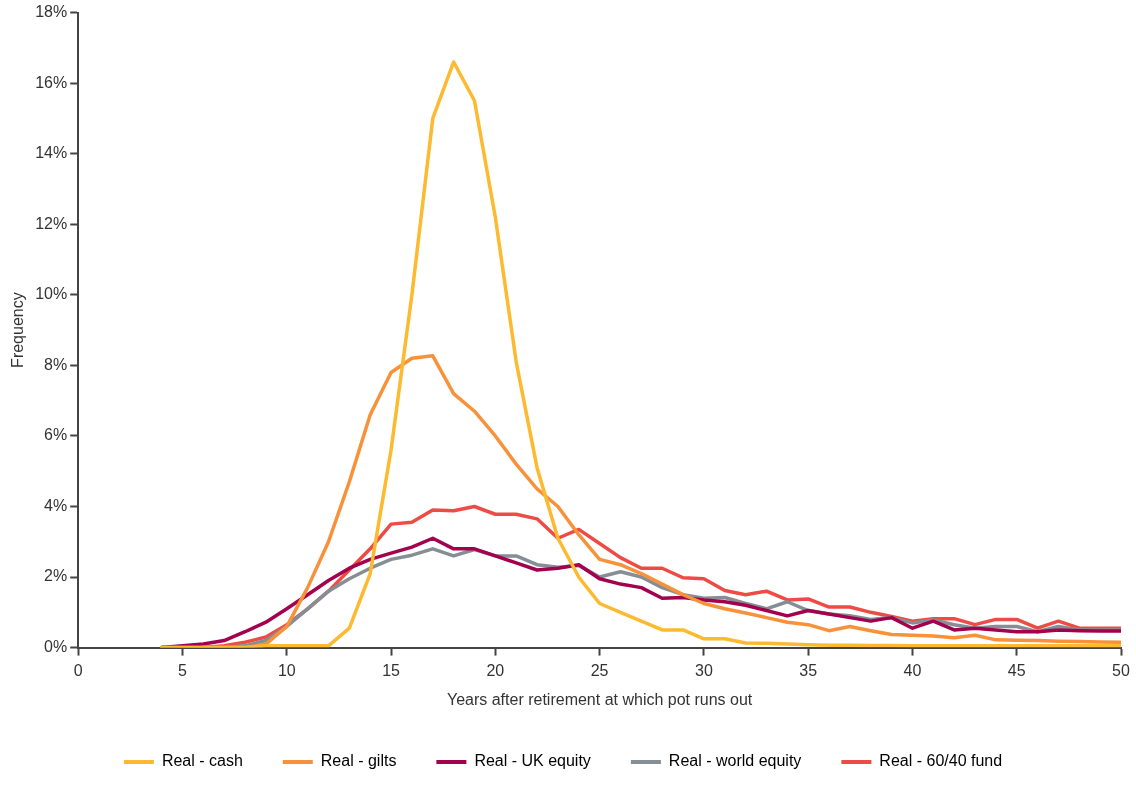 Image resolution: width=1136 pixels, height=785 pixels. What do you see at coordinates (51, 223) in the screenshot?
I see `y-tick-label: 12%` at bounding box center [51, 223].